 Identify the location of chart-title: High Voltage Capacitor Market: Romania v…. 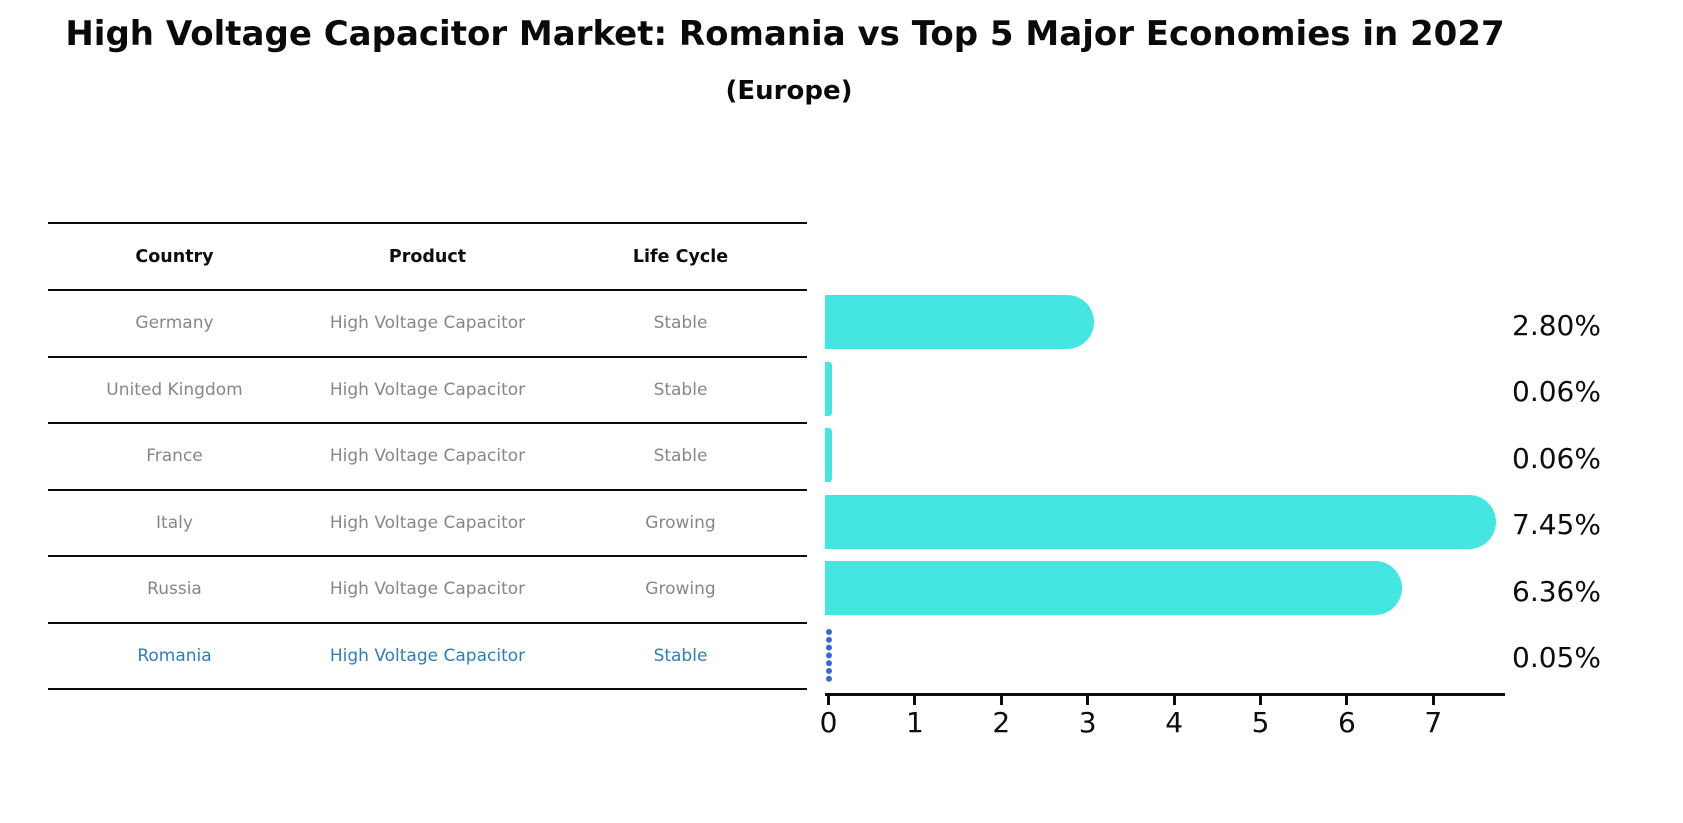
(785, 34).